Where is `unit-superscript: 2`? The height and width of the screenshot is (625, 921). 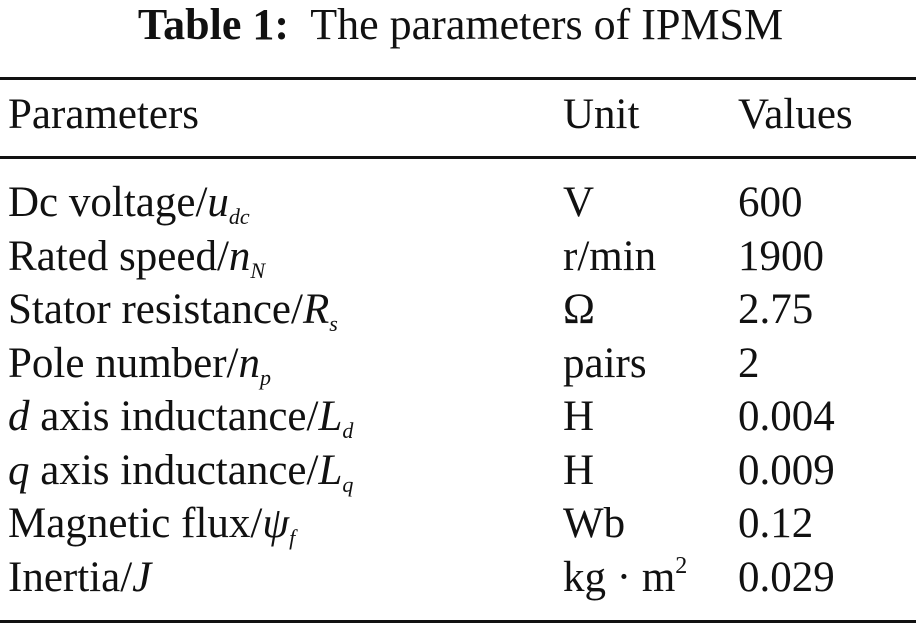
unit-superscript: 2 is located at coordinates (681, 566).